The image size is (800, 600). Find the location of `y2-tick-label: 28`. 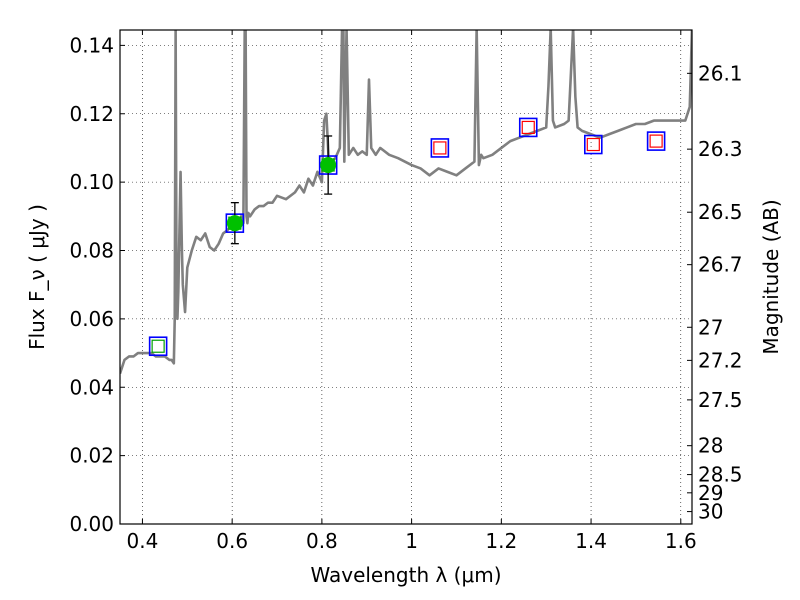

y2-tick-label: 28 is located at coordinates (710, 446).